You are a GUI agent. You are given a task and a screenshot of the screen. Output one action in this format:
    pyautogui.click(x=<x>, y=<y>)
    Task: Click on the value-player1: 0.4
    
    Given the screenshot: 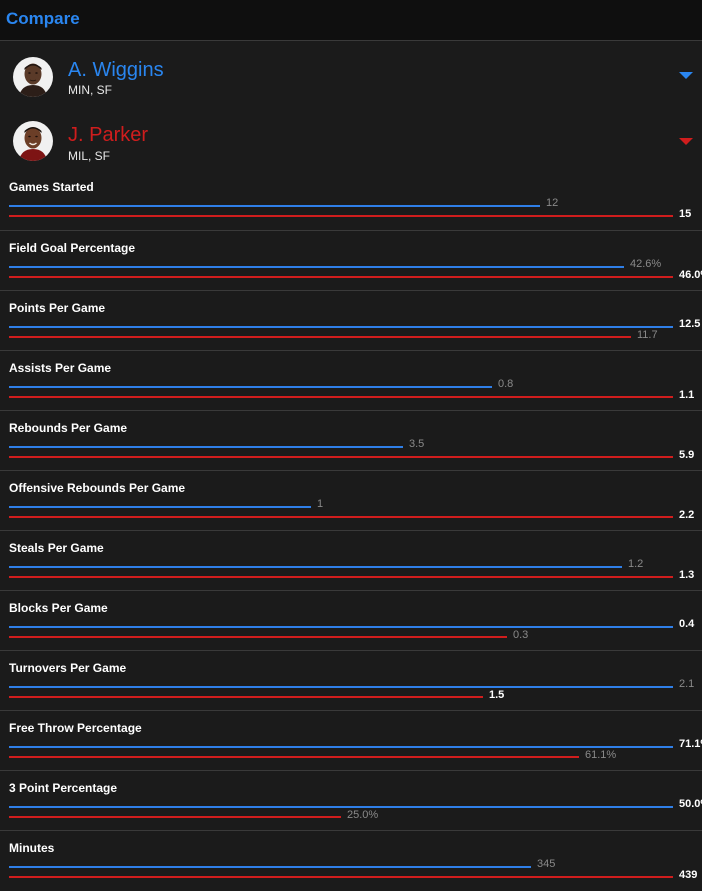 What is the action you would take?
    pyautogui.click(x=687, y=624)
    